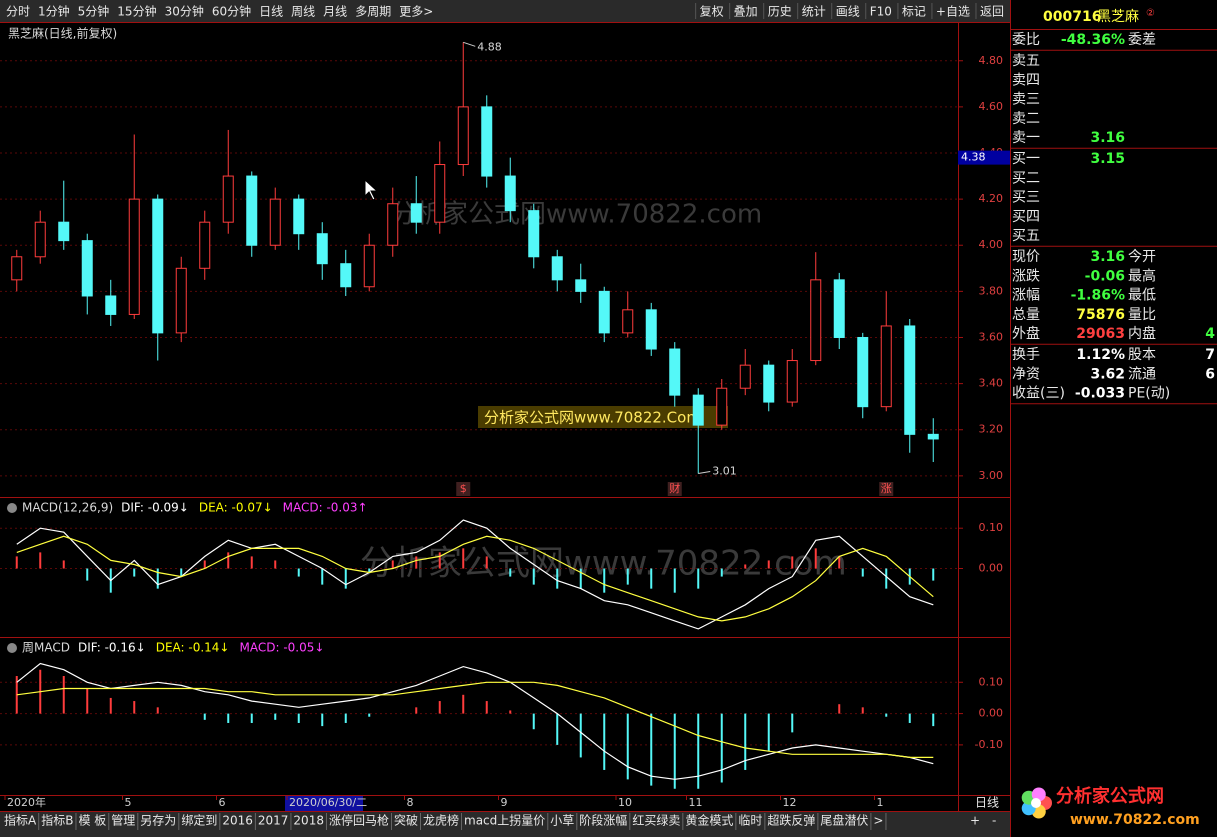 The height and width of the screenshot is (837, 1217). I want to click on tab-button: +, so click(975, 821).